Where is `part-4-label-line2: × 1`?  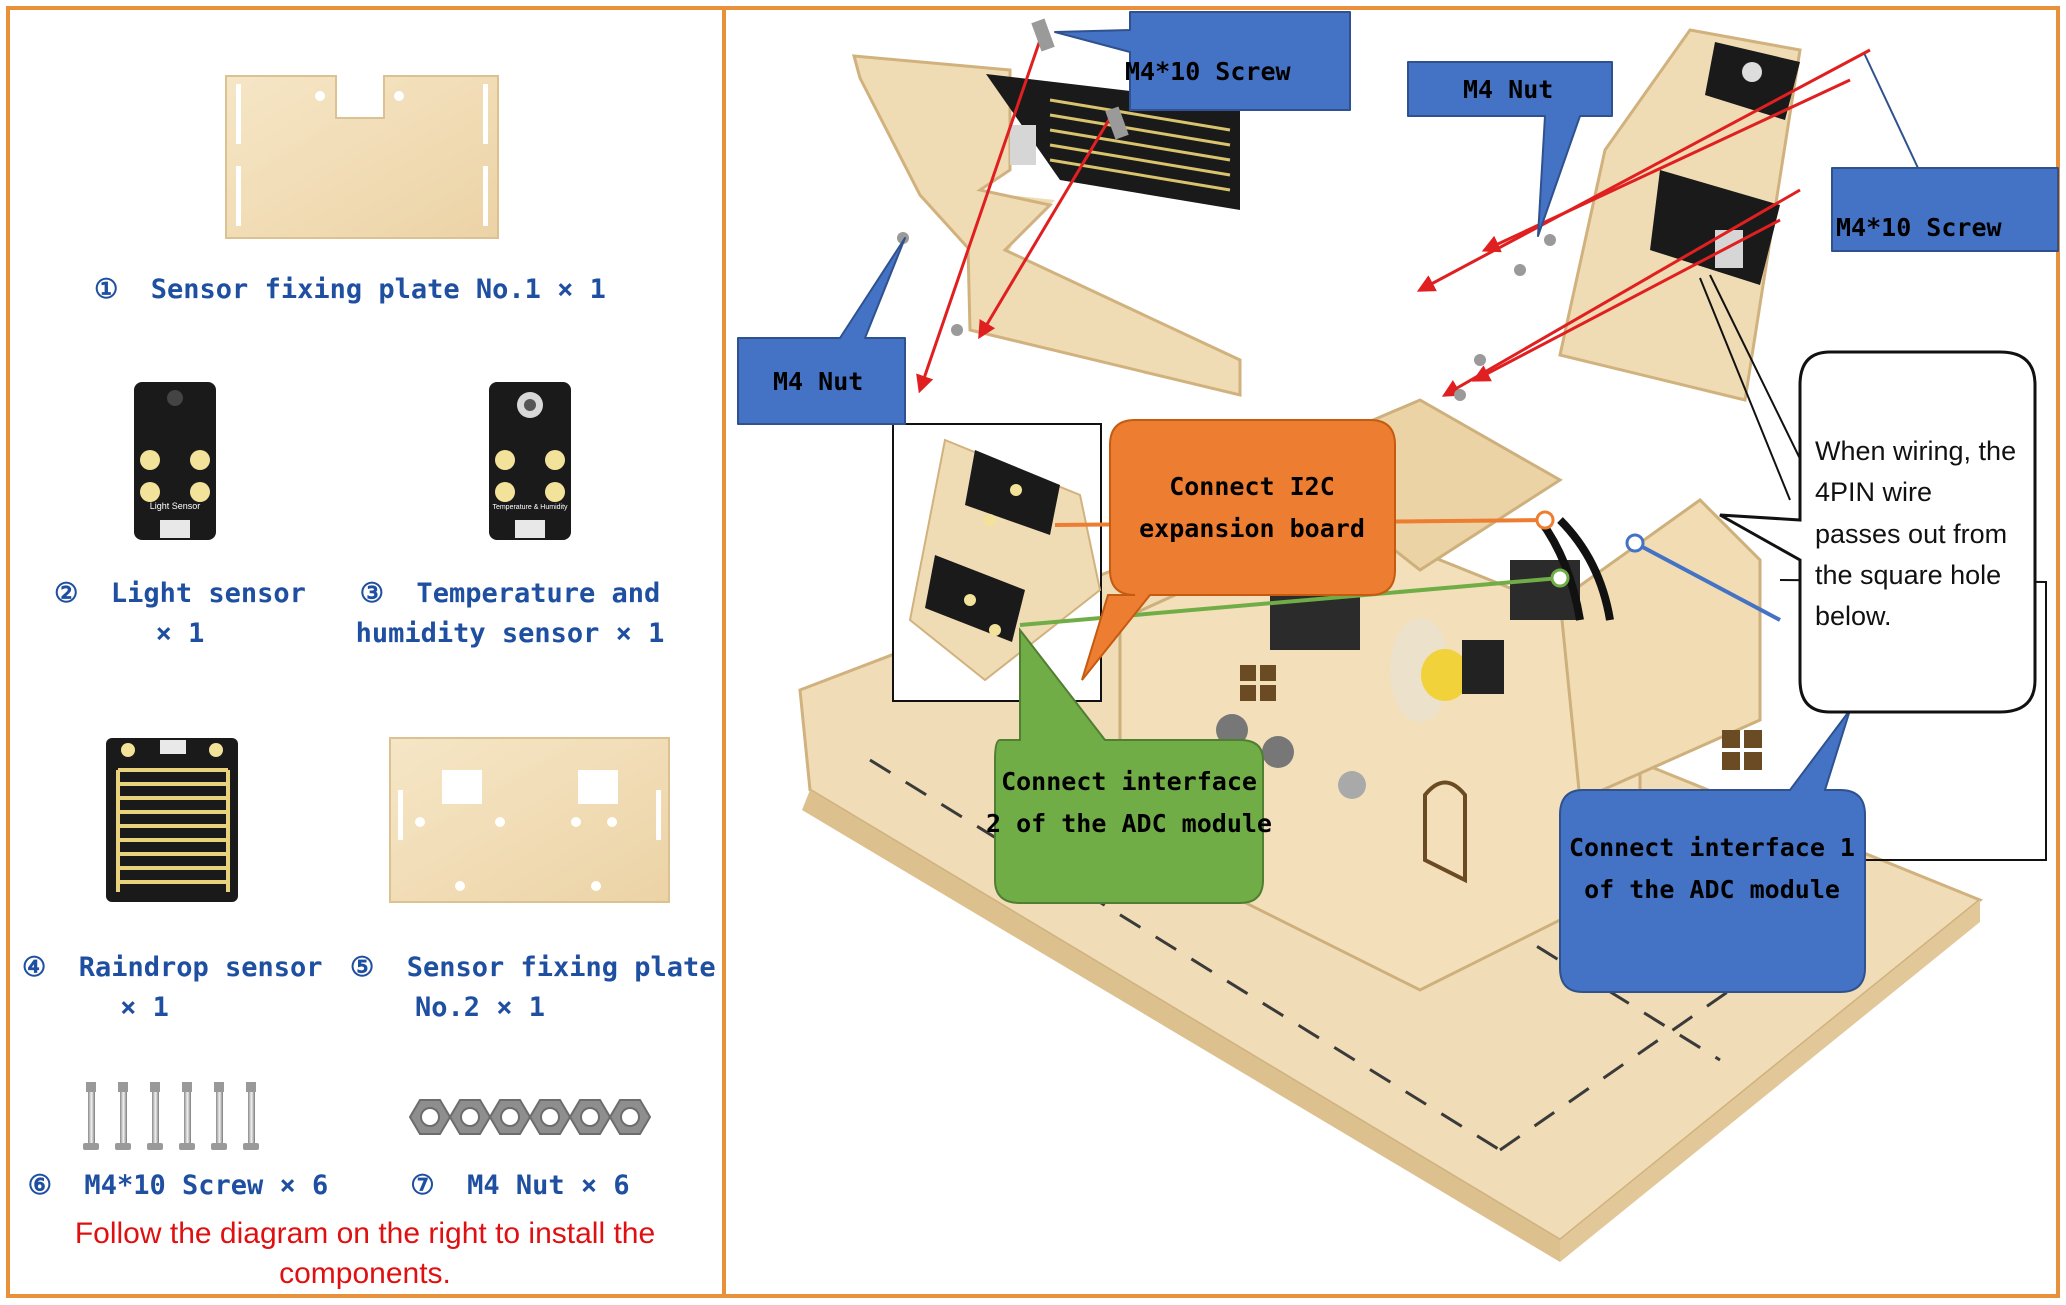
part-4-label-line2: × 1 is located at coordinates (144, 1007).